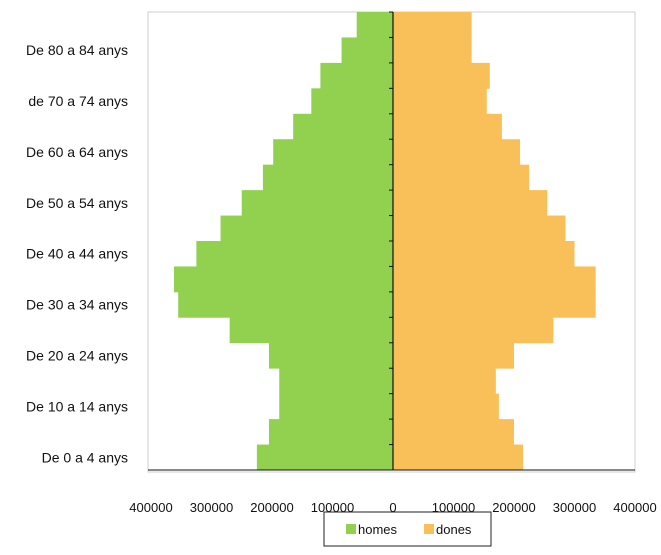 This screenshot has width=661, height=555. I want to click on legend-label-dones: dones, so click(454, 529).